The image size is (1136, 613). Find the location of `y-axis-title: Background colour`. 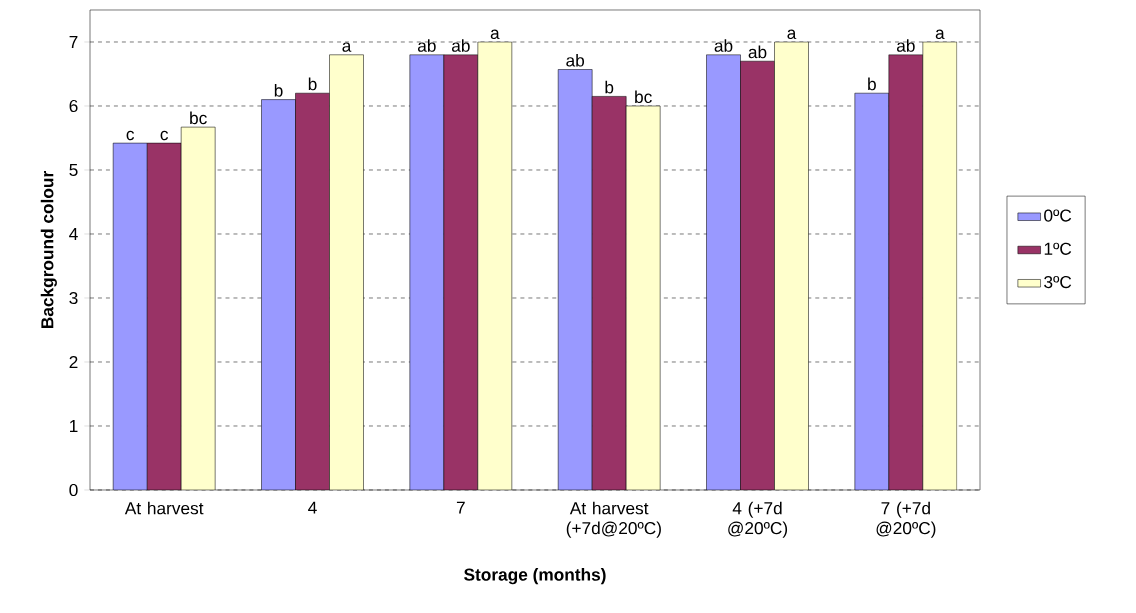

y-axis-title: Background colour is located at coordinates (48, 249).